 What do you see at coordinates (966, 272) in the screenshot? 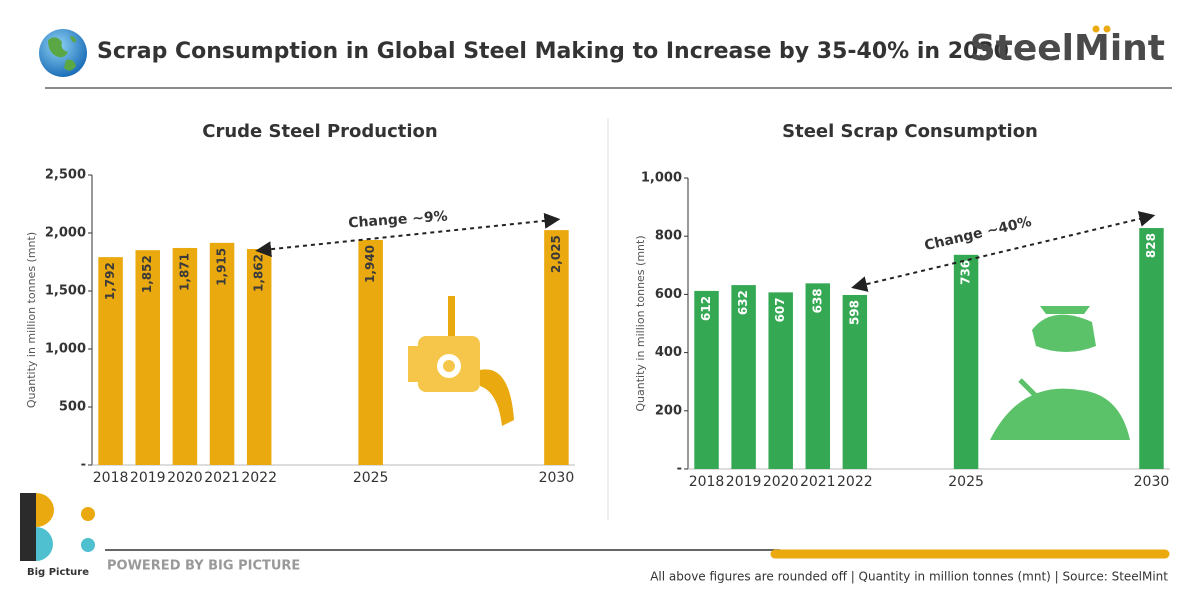
I see `value-label: 736` at bounding box center [966, 272].